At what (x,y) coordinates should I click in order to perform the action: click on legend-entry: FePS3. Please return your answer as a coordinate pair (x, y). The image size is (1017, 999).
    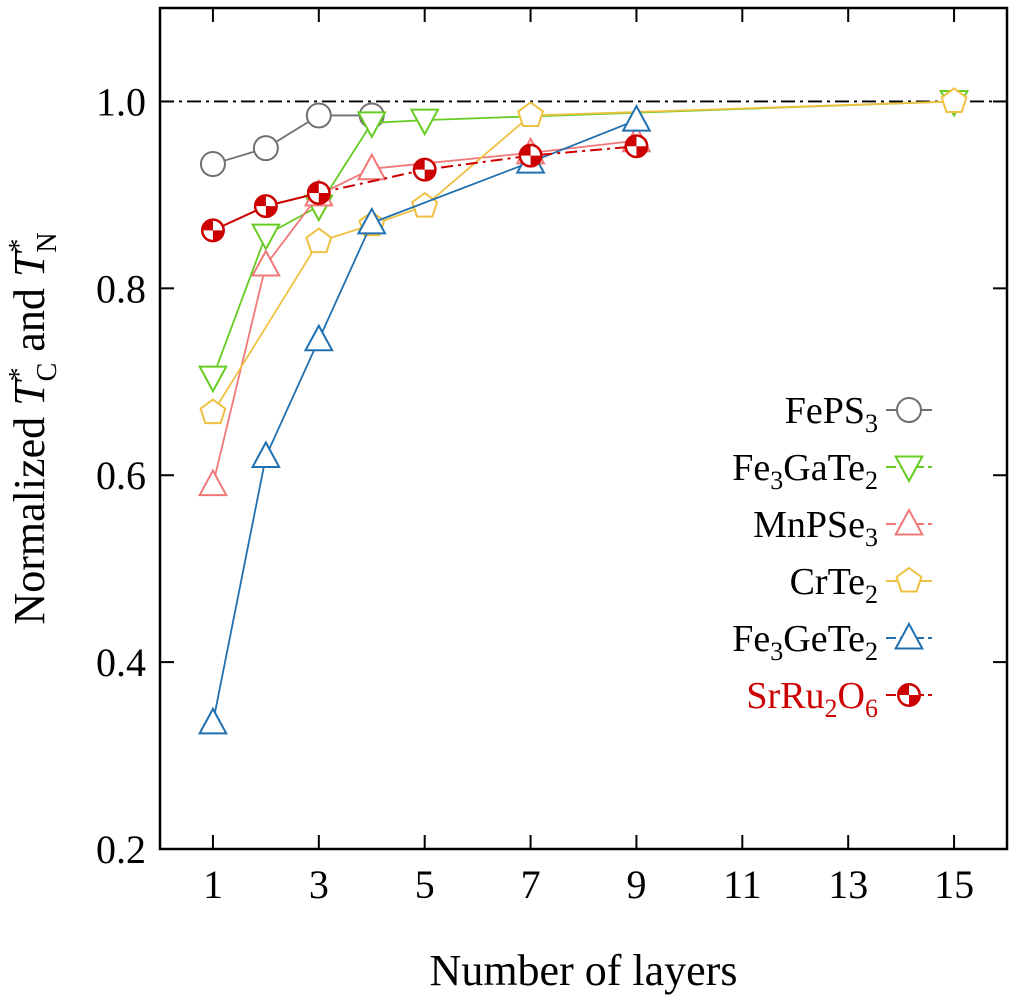
    Looking at the image, I should click on (858, 414).